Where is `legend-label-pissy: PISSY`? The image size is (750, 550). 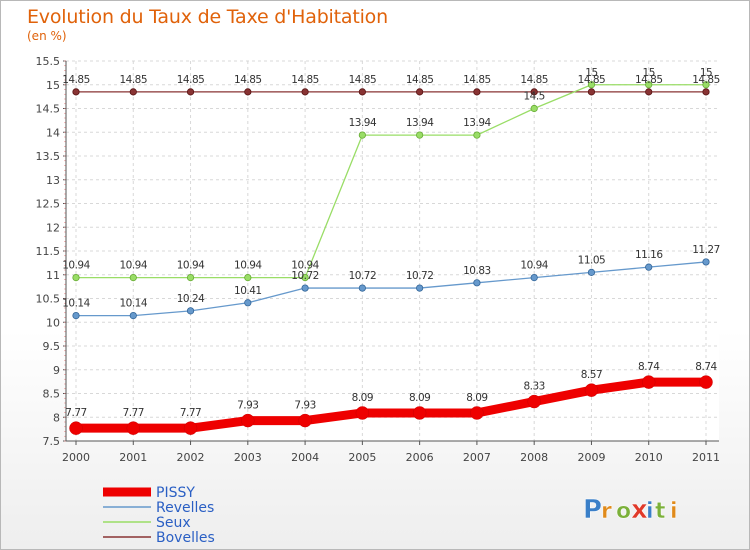
legend-label-pissy: PISSY is located at coordinates (175, 493).